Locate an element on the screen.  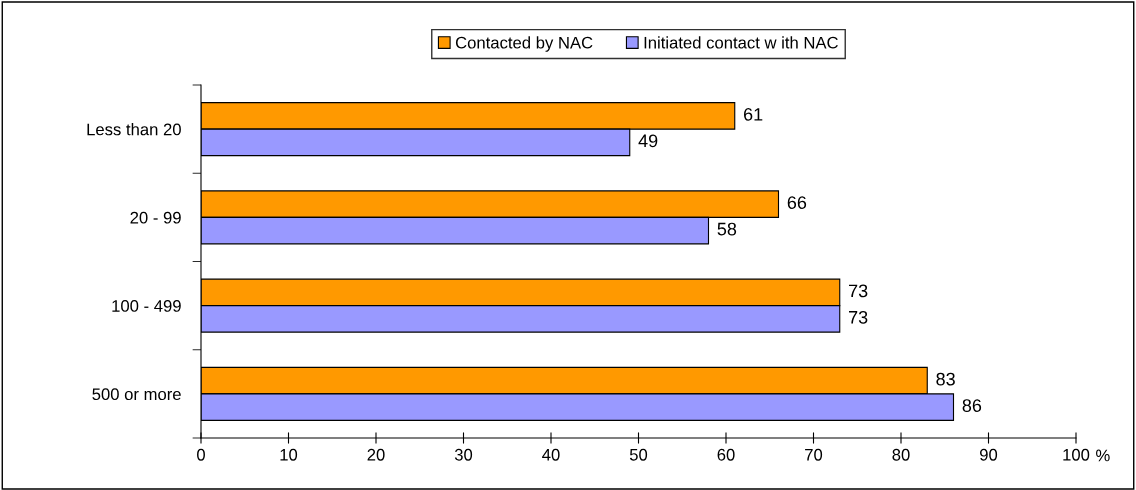
x-tick-label: 20 is located at coordinates (376, 454).